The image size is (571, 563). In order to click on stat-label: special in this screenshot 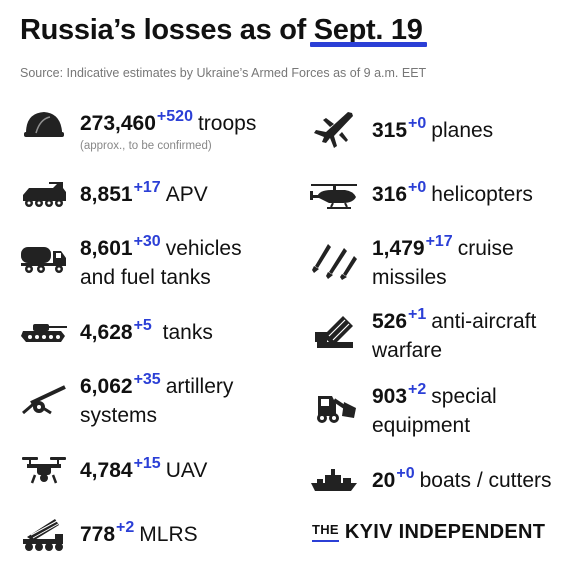, I will do `click(464, 396)`.